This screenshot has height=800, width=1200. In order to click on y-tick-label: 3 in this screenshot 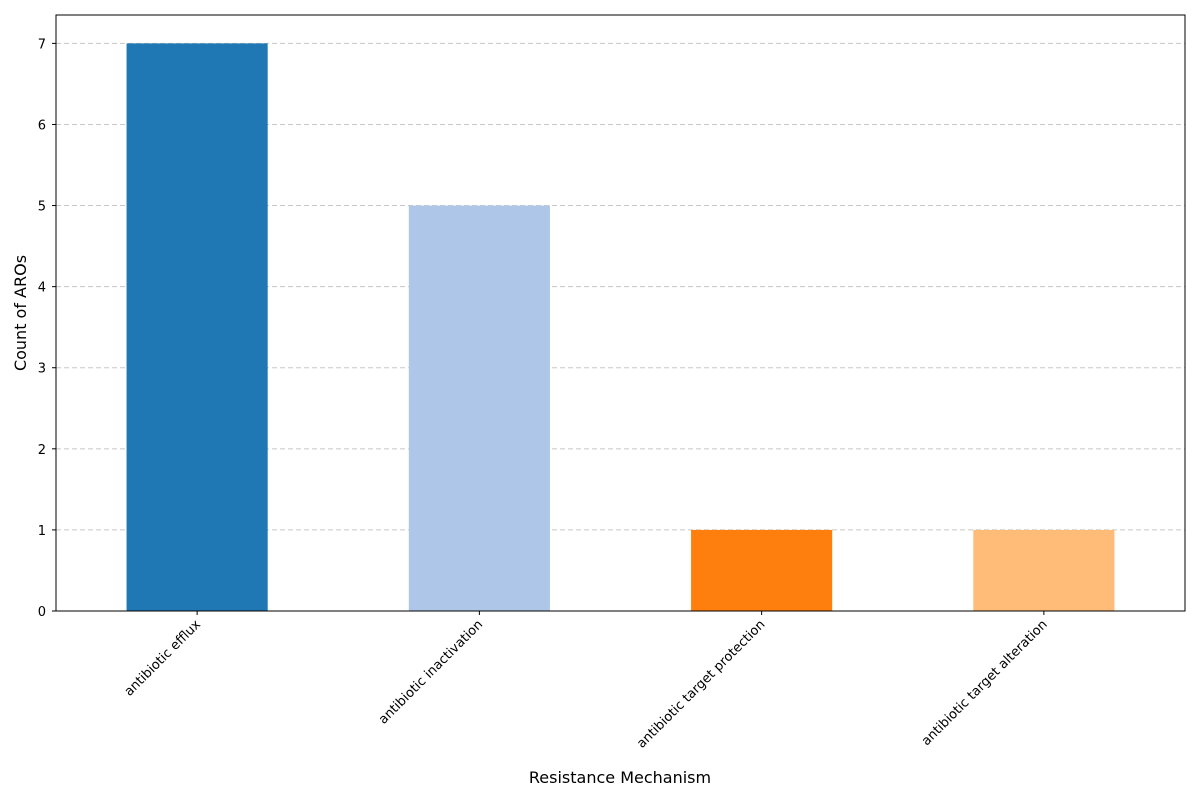, I will do `click(42, 369)`.